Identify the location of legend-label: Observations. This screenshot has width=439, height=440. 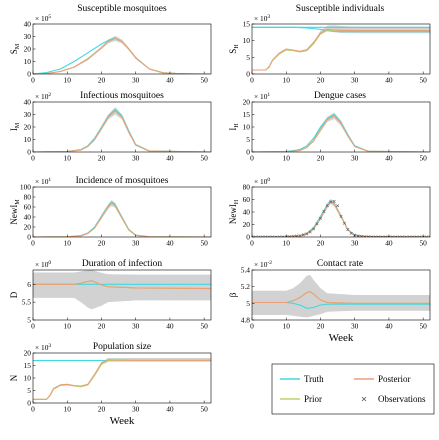
(402, 399).